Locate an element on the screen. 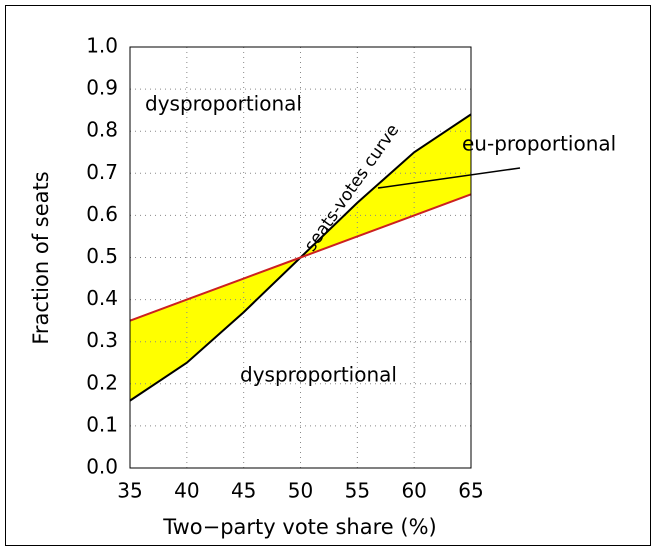 The image size is (656, 555). x-tick-label: 55 is located at coordinates (357, 491).